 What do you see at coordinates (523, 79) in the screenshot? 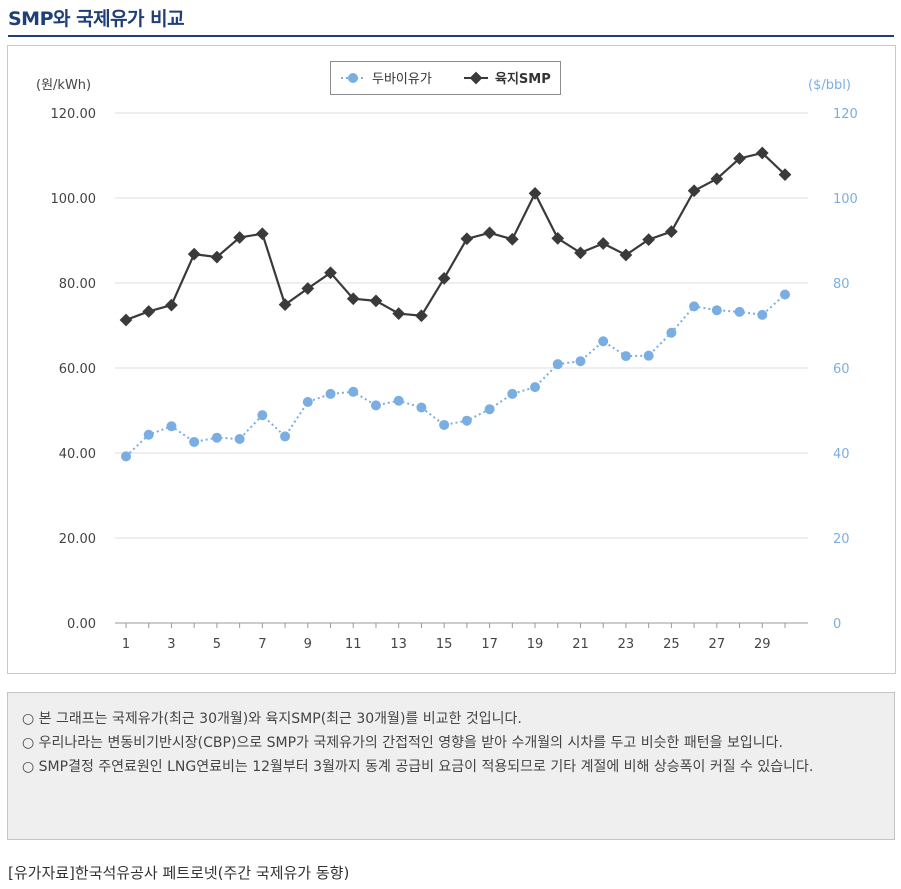
I see `legend-smp-label: 육지SMP` at bounding box center [523, 79].